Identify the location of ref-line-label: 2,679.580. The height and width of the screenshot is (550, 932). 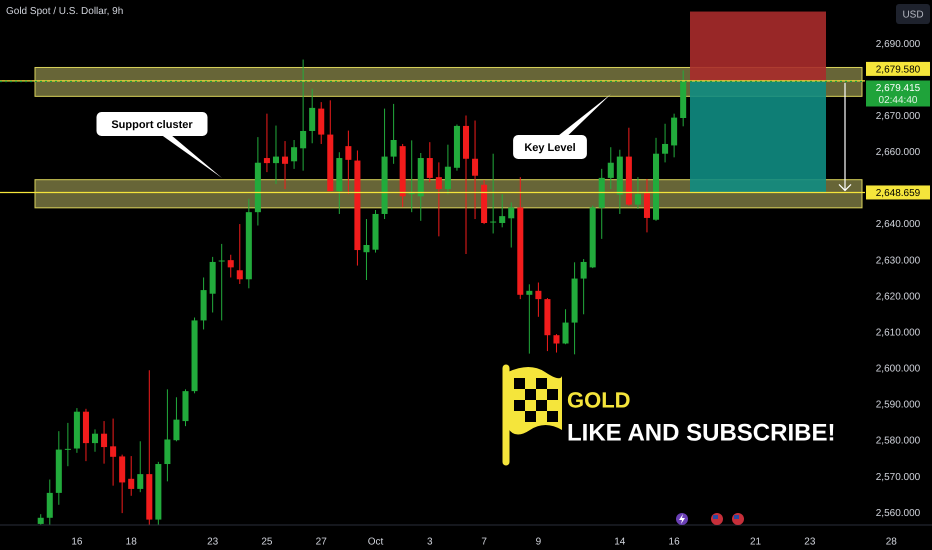
(898, 70).